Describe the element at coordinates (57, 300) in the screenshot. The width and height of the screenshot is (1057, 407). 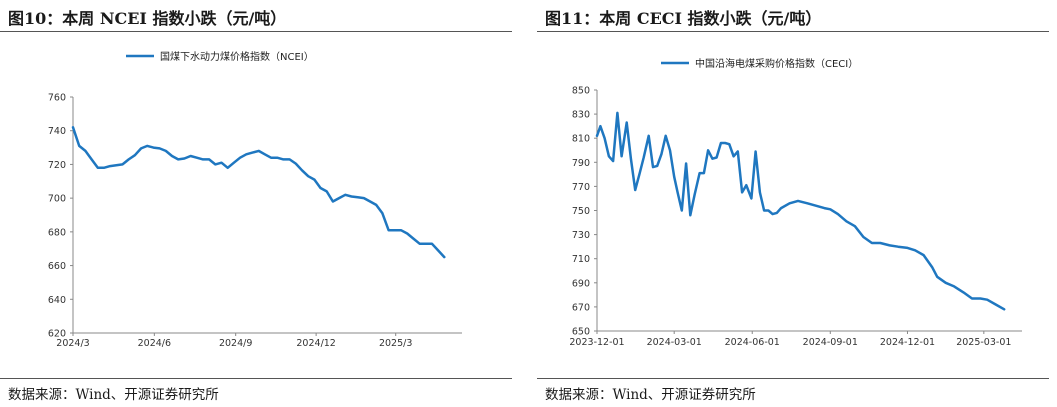
I see `y-tick-label: 640` at that location.